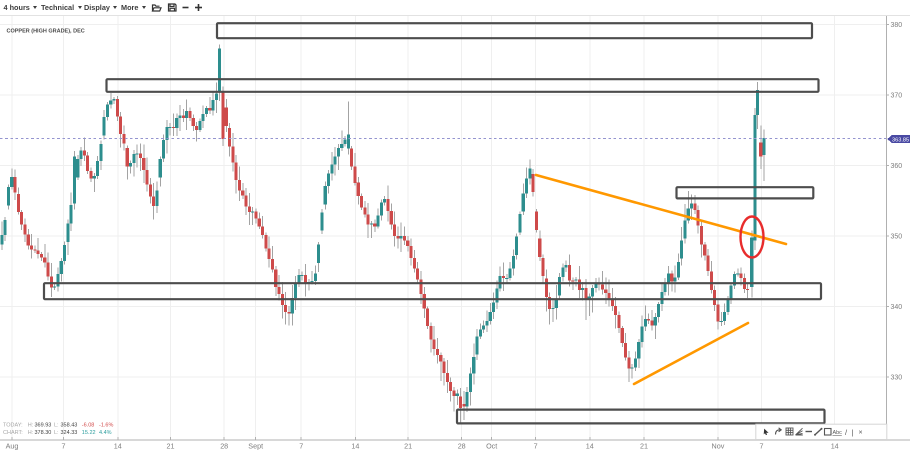  Describe the element at coordinates (106, 425) in the screenshot. I see `svg-text: -1.6%` at that location.